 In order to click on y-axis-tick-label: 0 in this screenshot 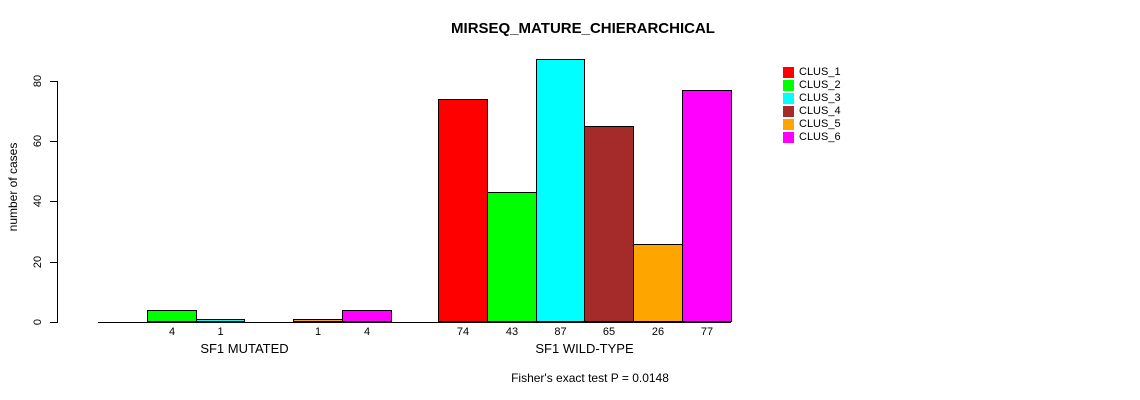, I will do `click(38, 322)`.